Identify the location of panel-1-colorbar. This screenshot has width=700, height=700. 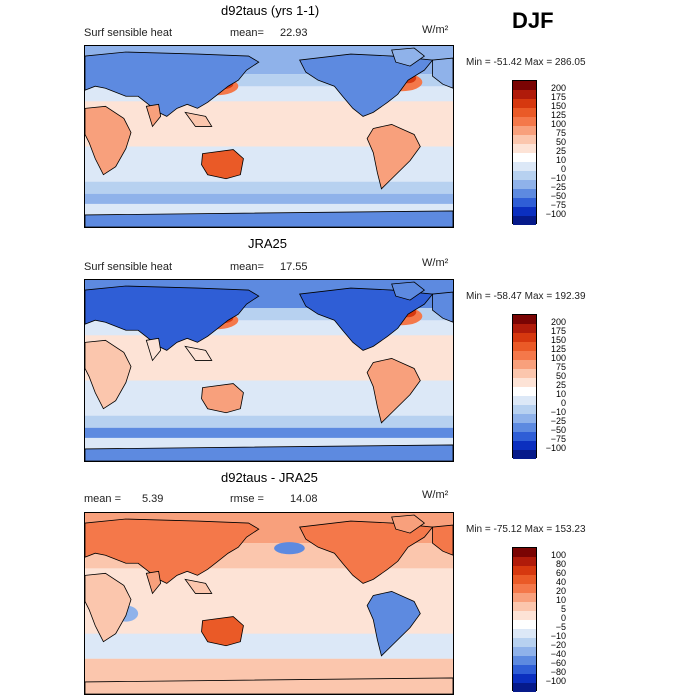
(524, 152).